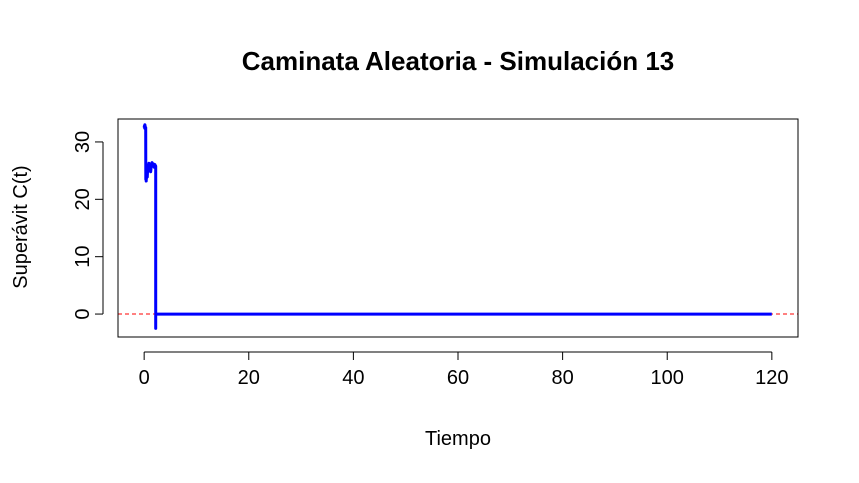  What do you see at coordinates (83, 199) in the screenshot?
I see `y-tick-label: 20` at bounding box center [83, 199].